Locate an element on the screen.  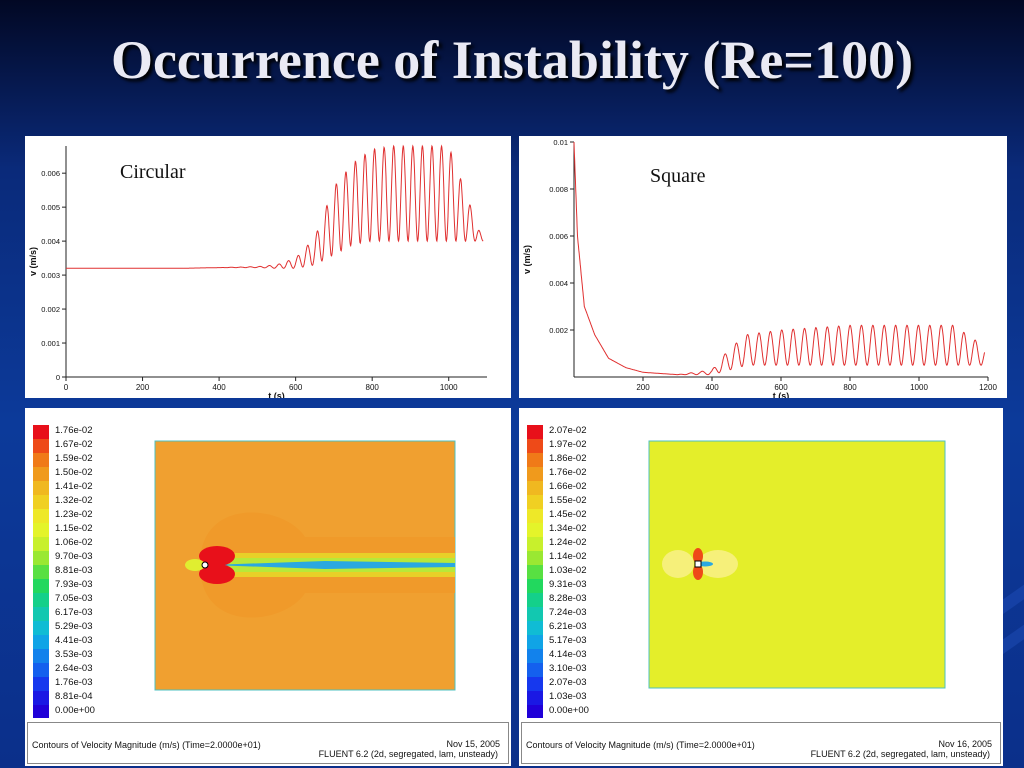
wake-centerline is located at coordinates (332, 565).